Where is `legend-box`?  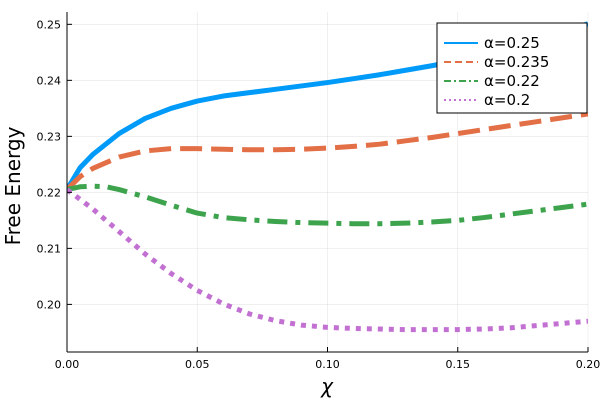
legend-box is located at coordinates (512, 68).